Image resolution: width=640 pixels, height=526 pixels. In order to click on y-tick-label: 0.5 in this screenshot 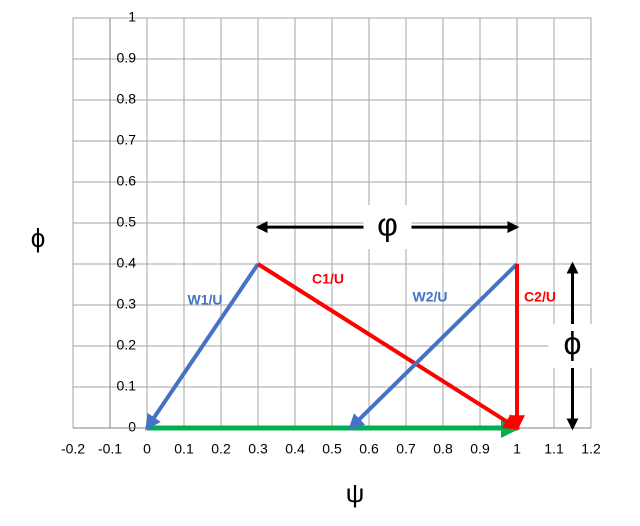, I will do `click(127, 222)`.